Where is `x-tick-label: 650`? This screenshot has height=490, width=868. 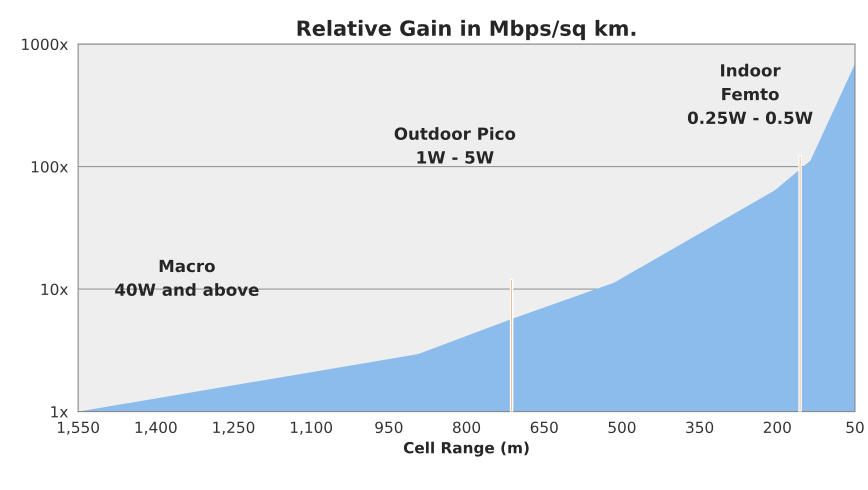
x-tick-label: 650 is located at coordinates (544, 428).